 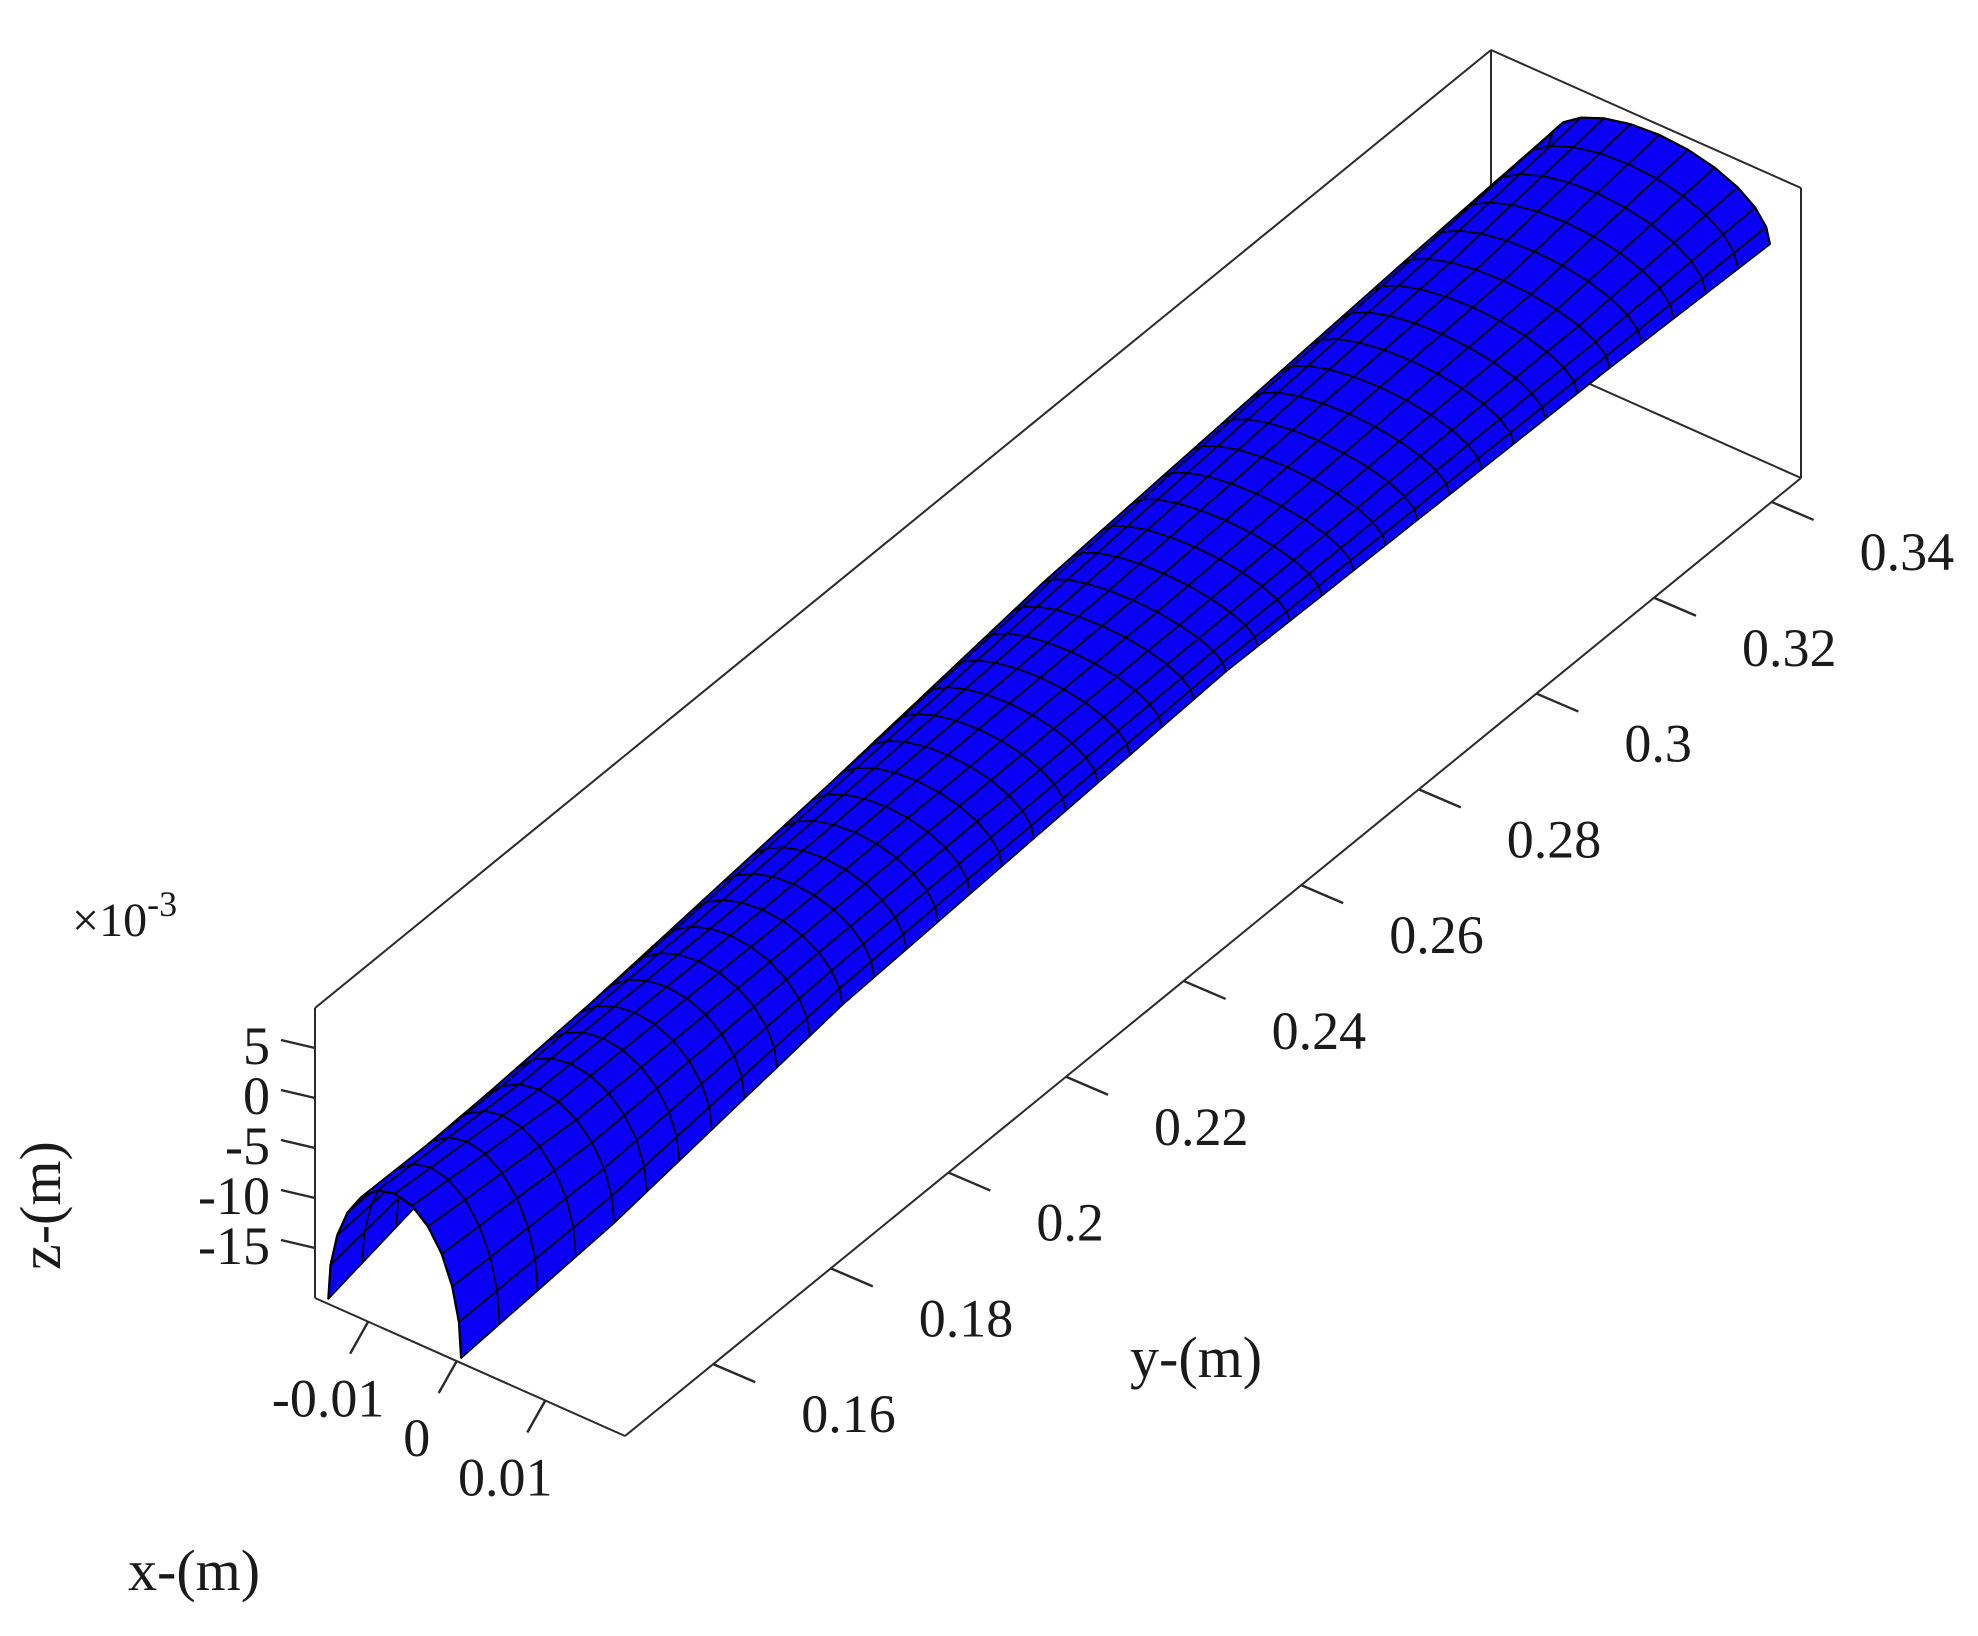 I want to click on x-tick-label: 0.01, so click(x=505, y=1478).